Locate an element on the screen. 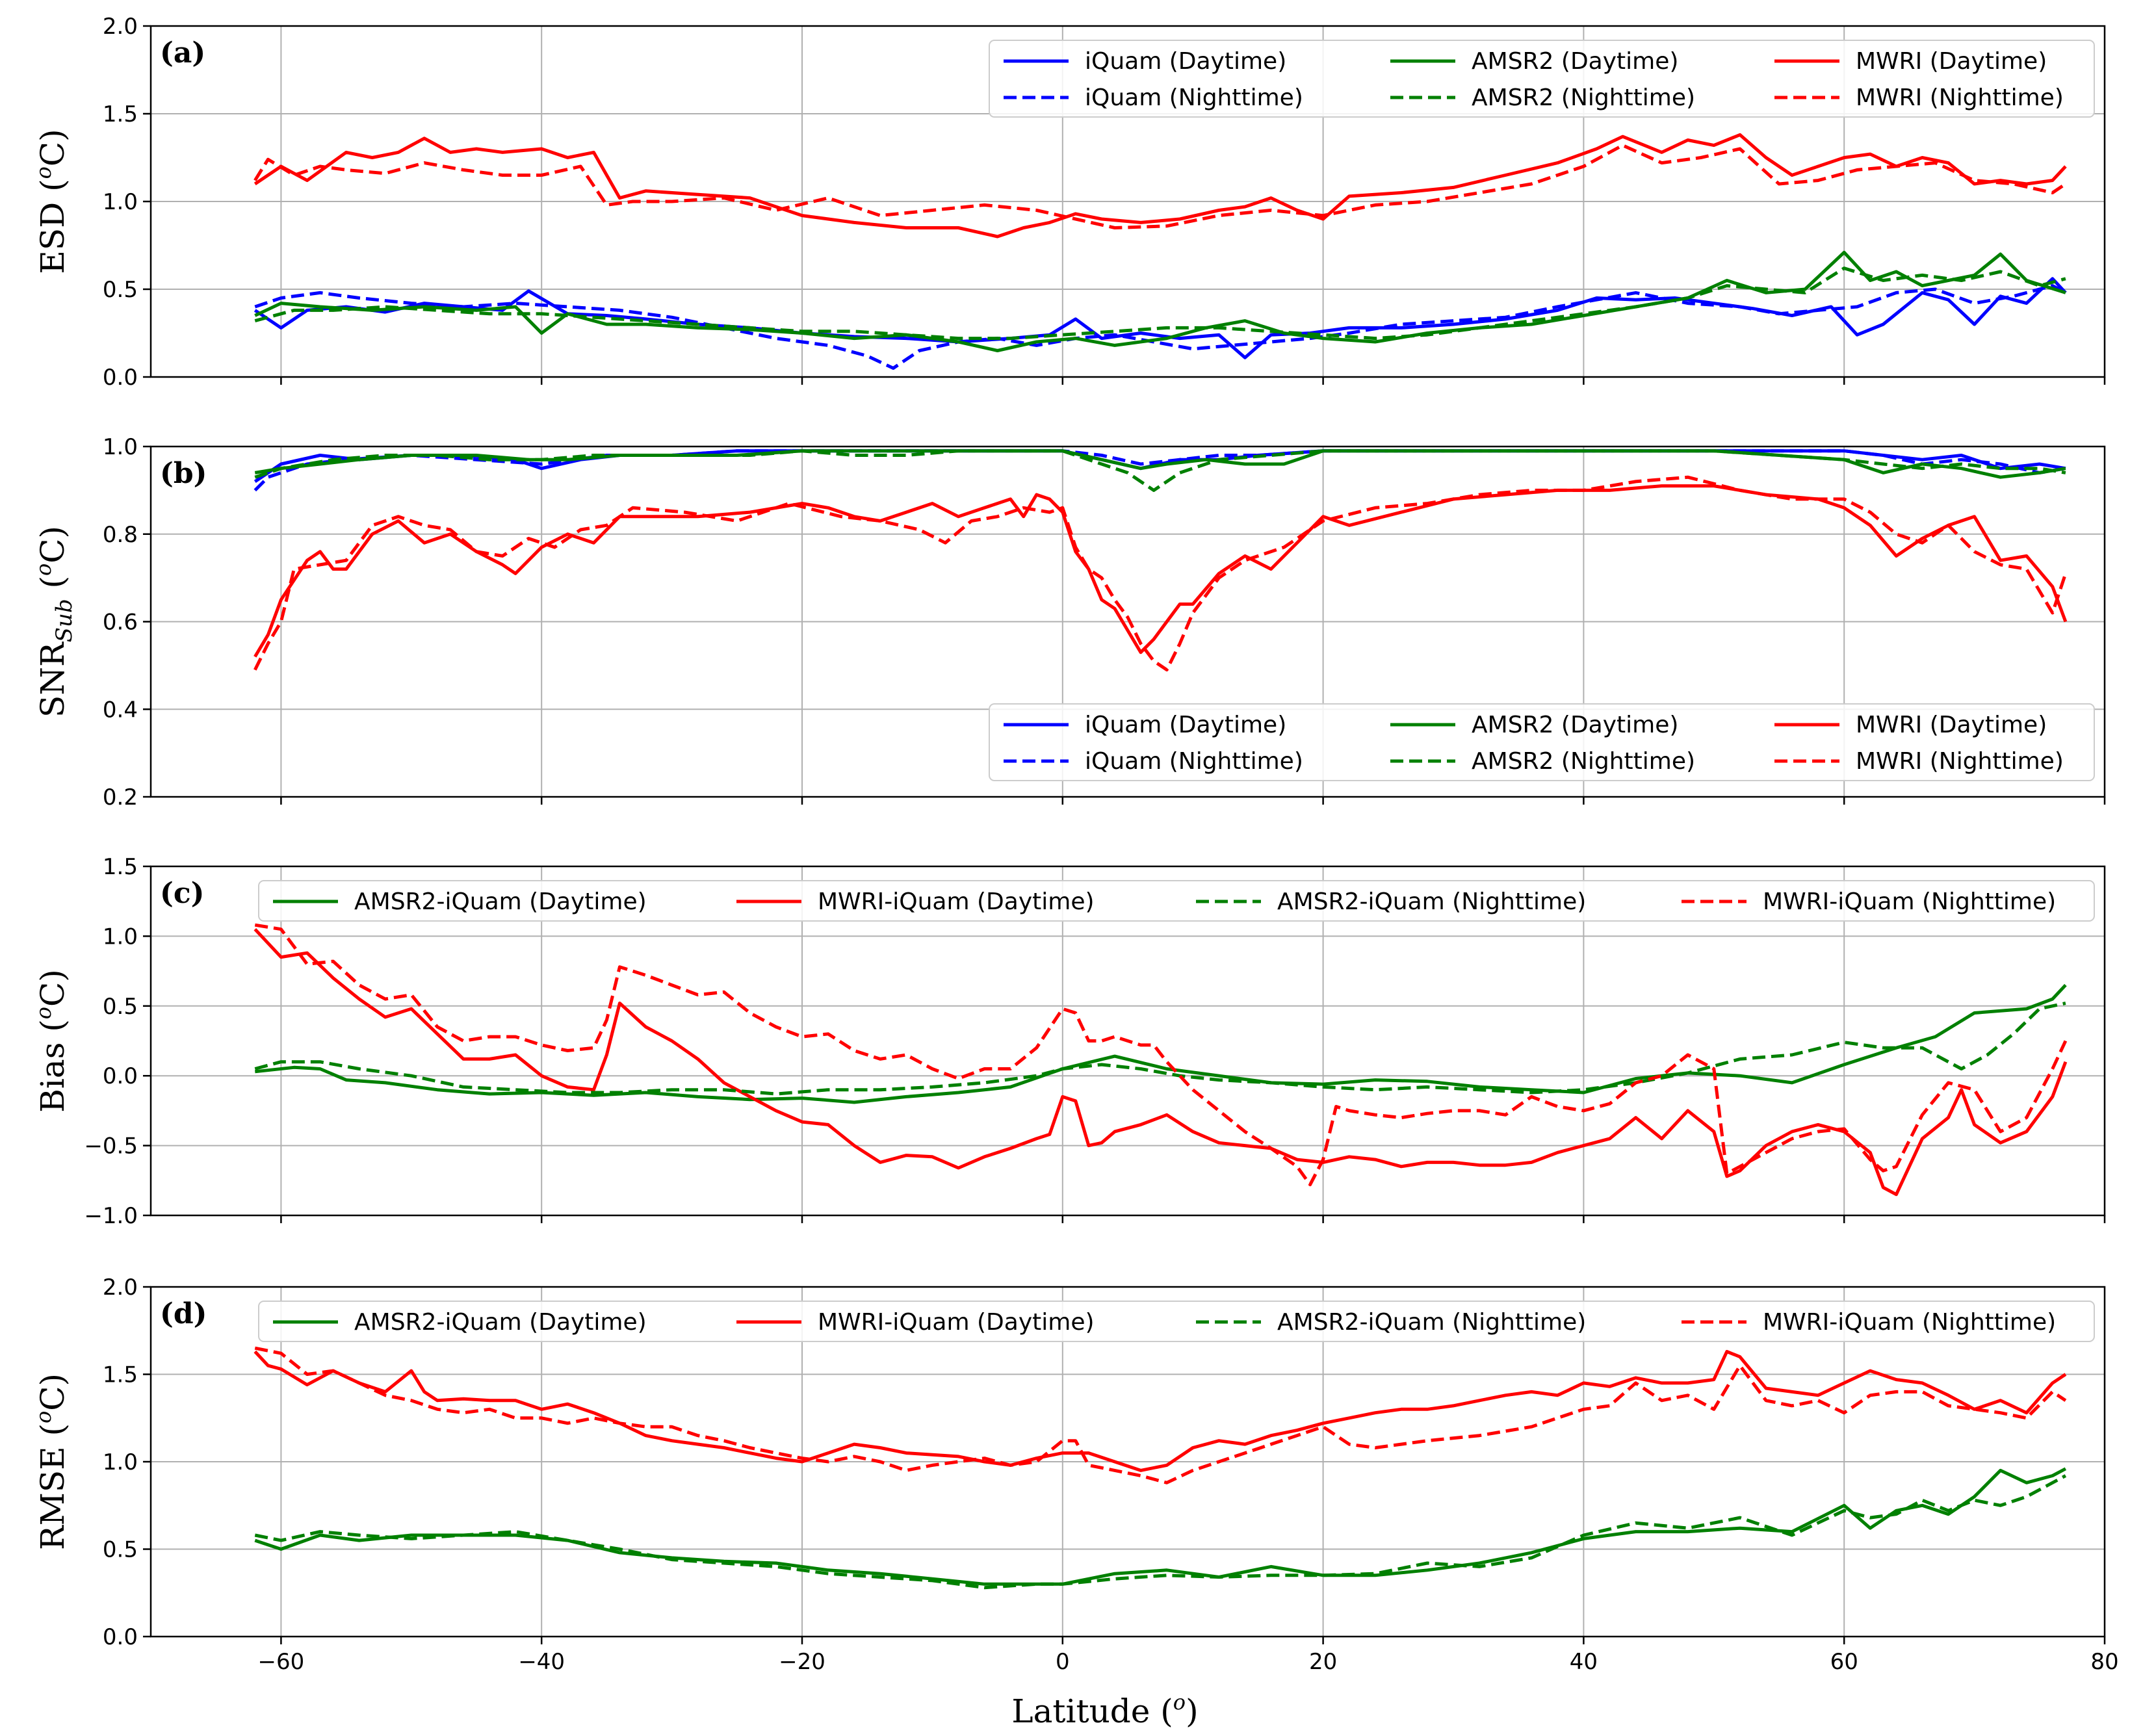 The width and height of the screenshot is (2130, 1736). y-tick-label: 0.4 is located at coordinates (120, 710).